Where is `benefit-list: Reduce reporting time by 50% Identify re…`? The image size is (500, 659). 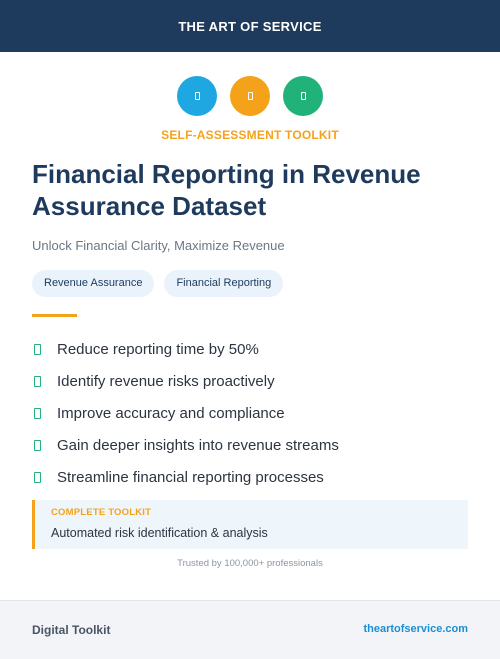 benefit-list: Reduce reporting time by 50% Identify re… is located at coordinates (185, 413).